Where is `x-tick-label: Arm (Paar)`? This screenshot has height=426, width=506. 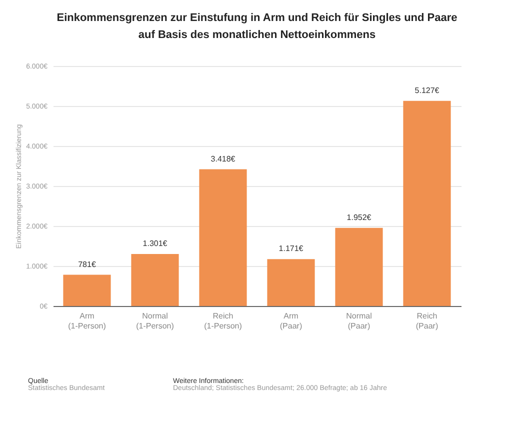 x-tick-label: Arm (Paar) is located at coordinates (291, 321).